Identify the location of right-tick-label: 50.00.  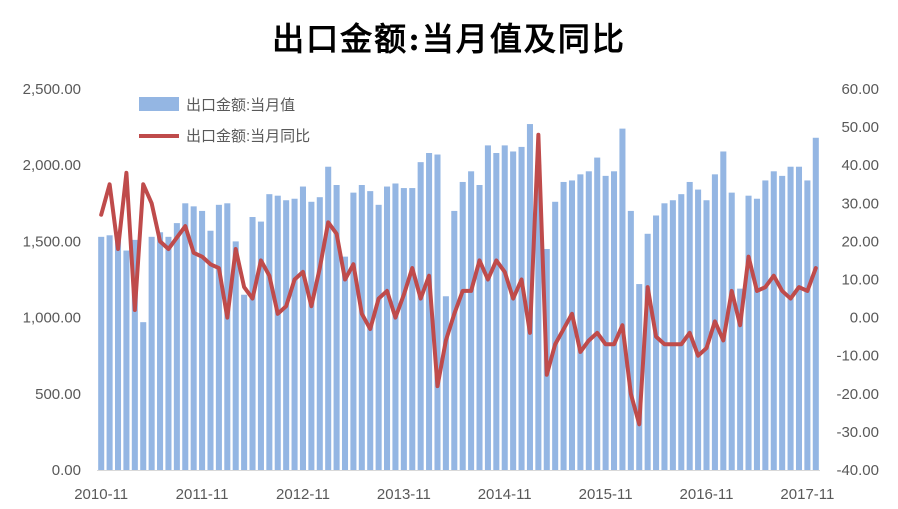
(860, 127).